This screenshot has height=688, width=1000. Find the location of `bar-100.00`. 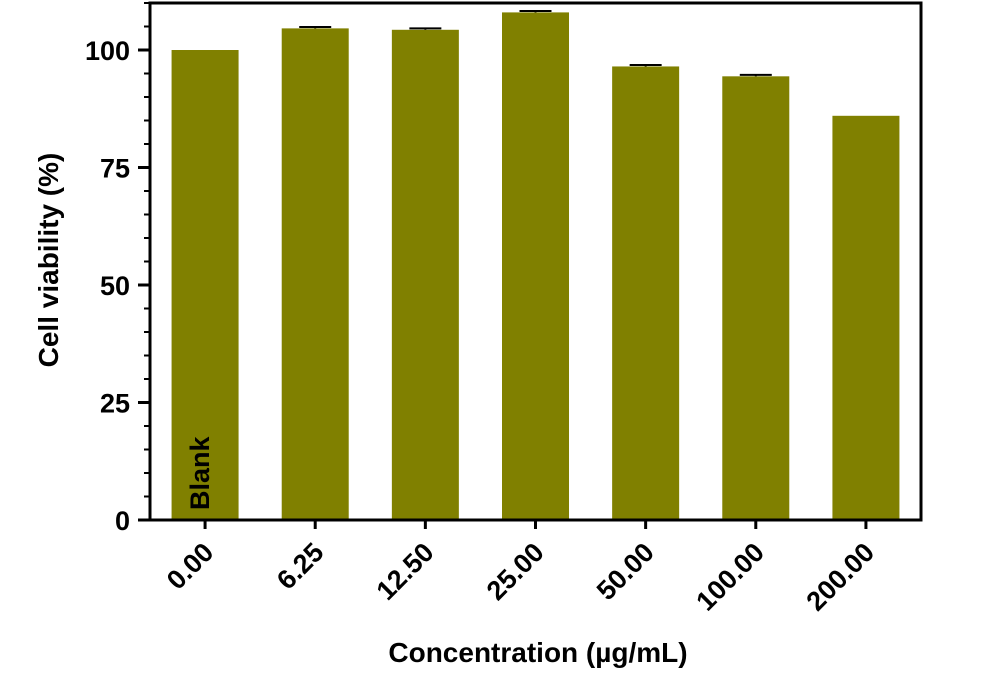

bar-100.00 is located at coordinates (756, 298).